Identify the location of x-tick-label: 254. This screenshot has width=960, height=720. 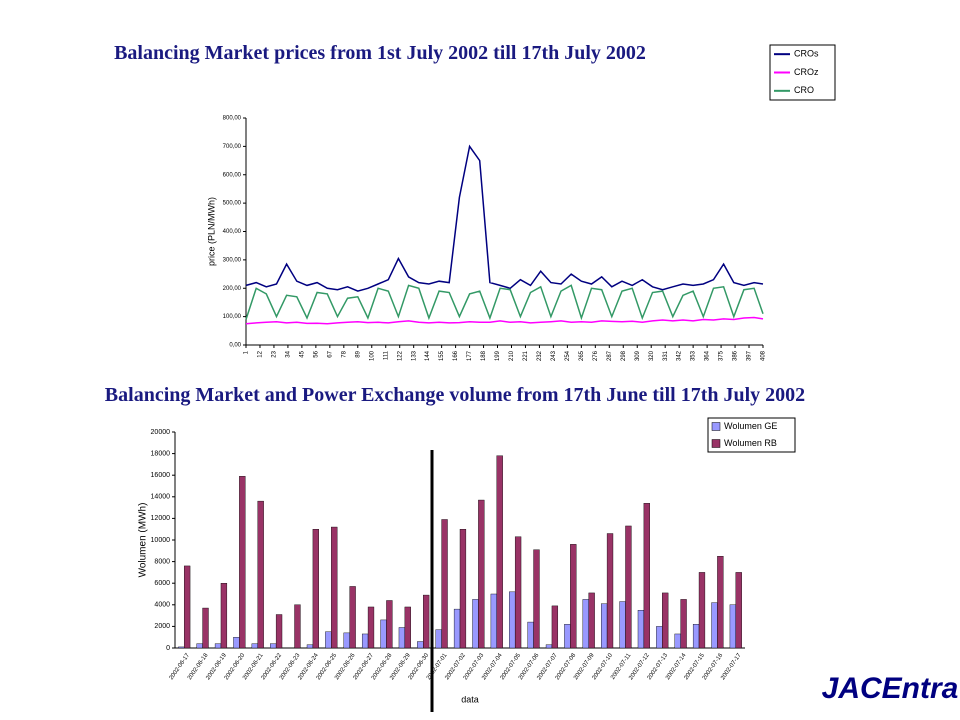
(568, 355).